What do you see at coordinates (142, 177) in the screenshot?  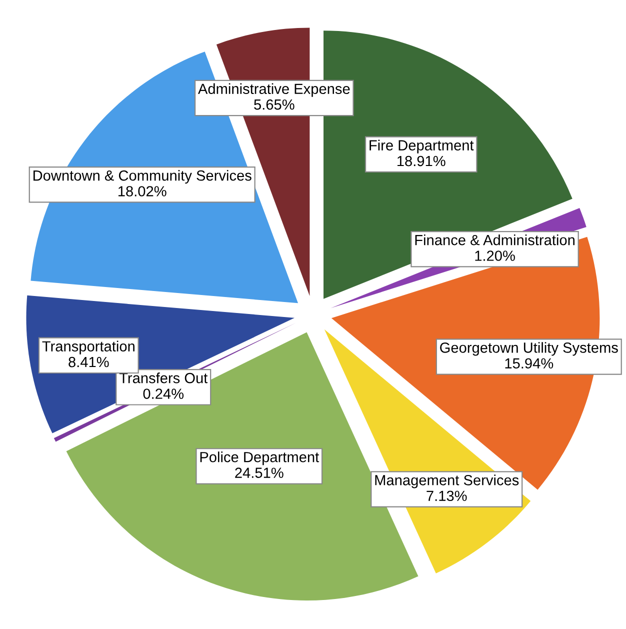 I see `slice-label: Downtown & Community Services` at bounding box center [142, 177].